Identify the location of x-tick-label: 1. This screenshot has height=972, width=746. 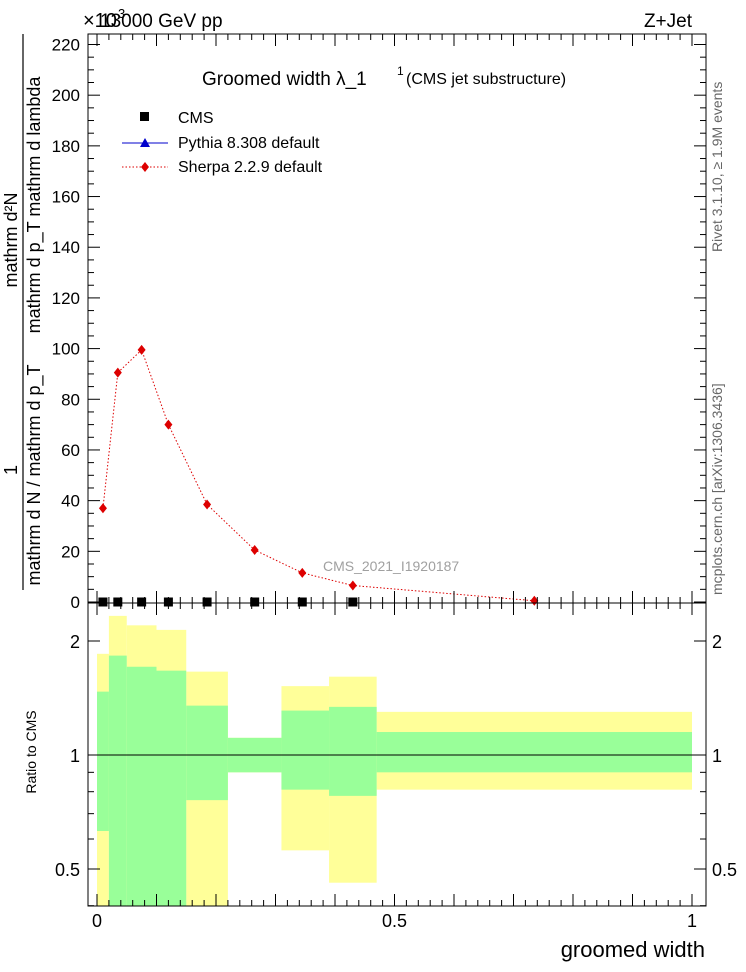
(692, 921).